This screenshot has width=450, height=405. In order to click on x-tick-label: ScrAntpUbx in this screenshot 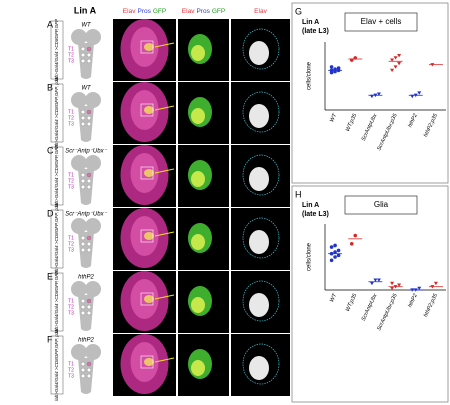, I will do `click(370, 127)`.